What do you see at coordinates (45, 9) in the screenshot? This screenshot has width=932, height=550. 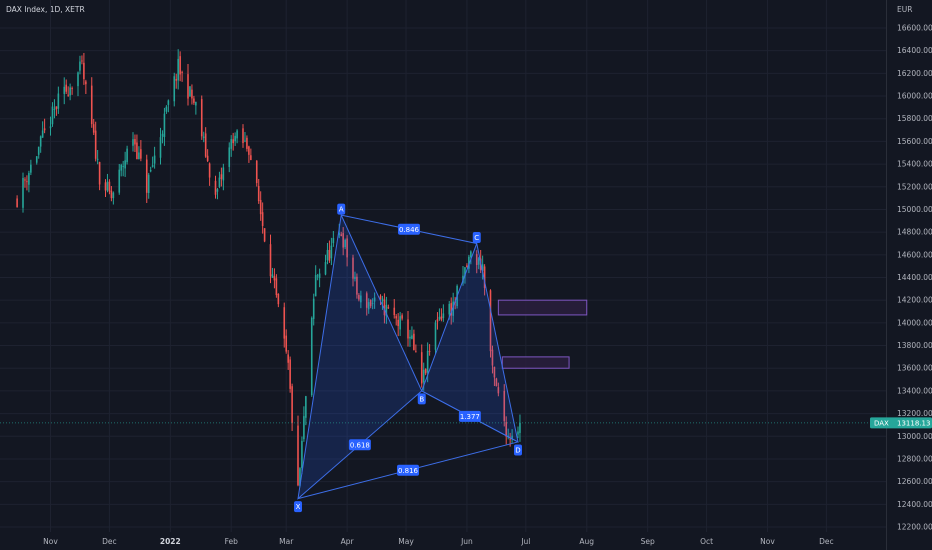 I see `chart-title: DAX Index, 1D, XETR` at bounding box center [45, 9].